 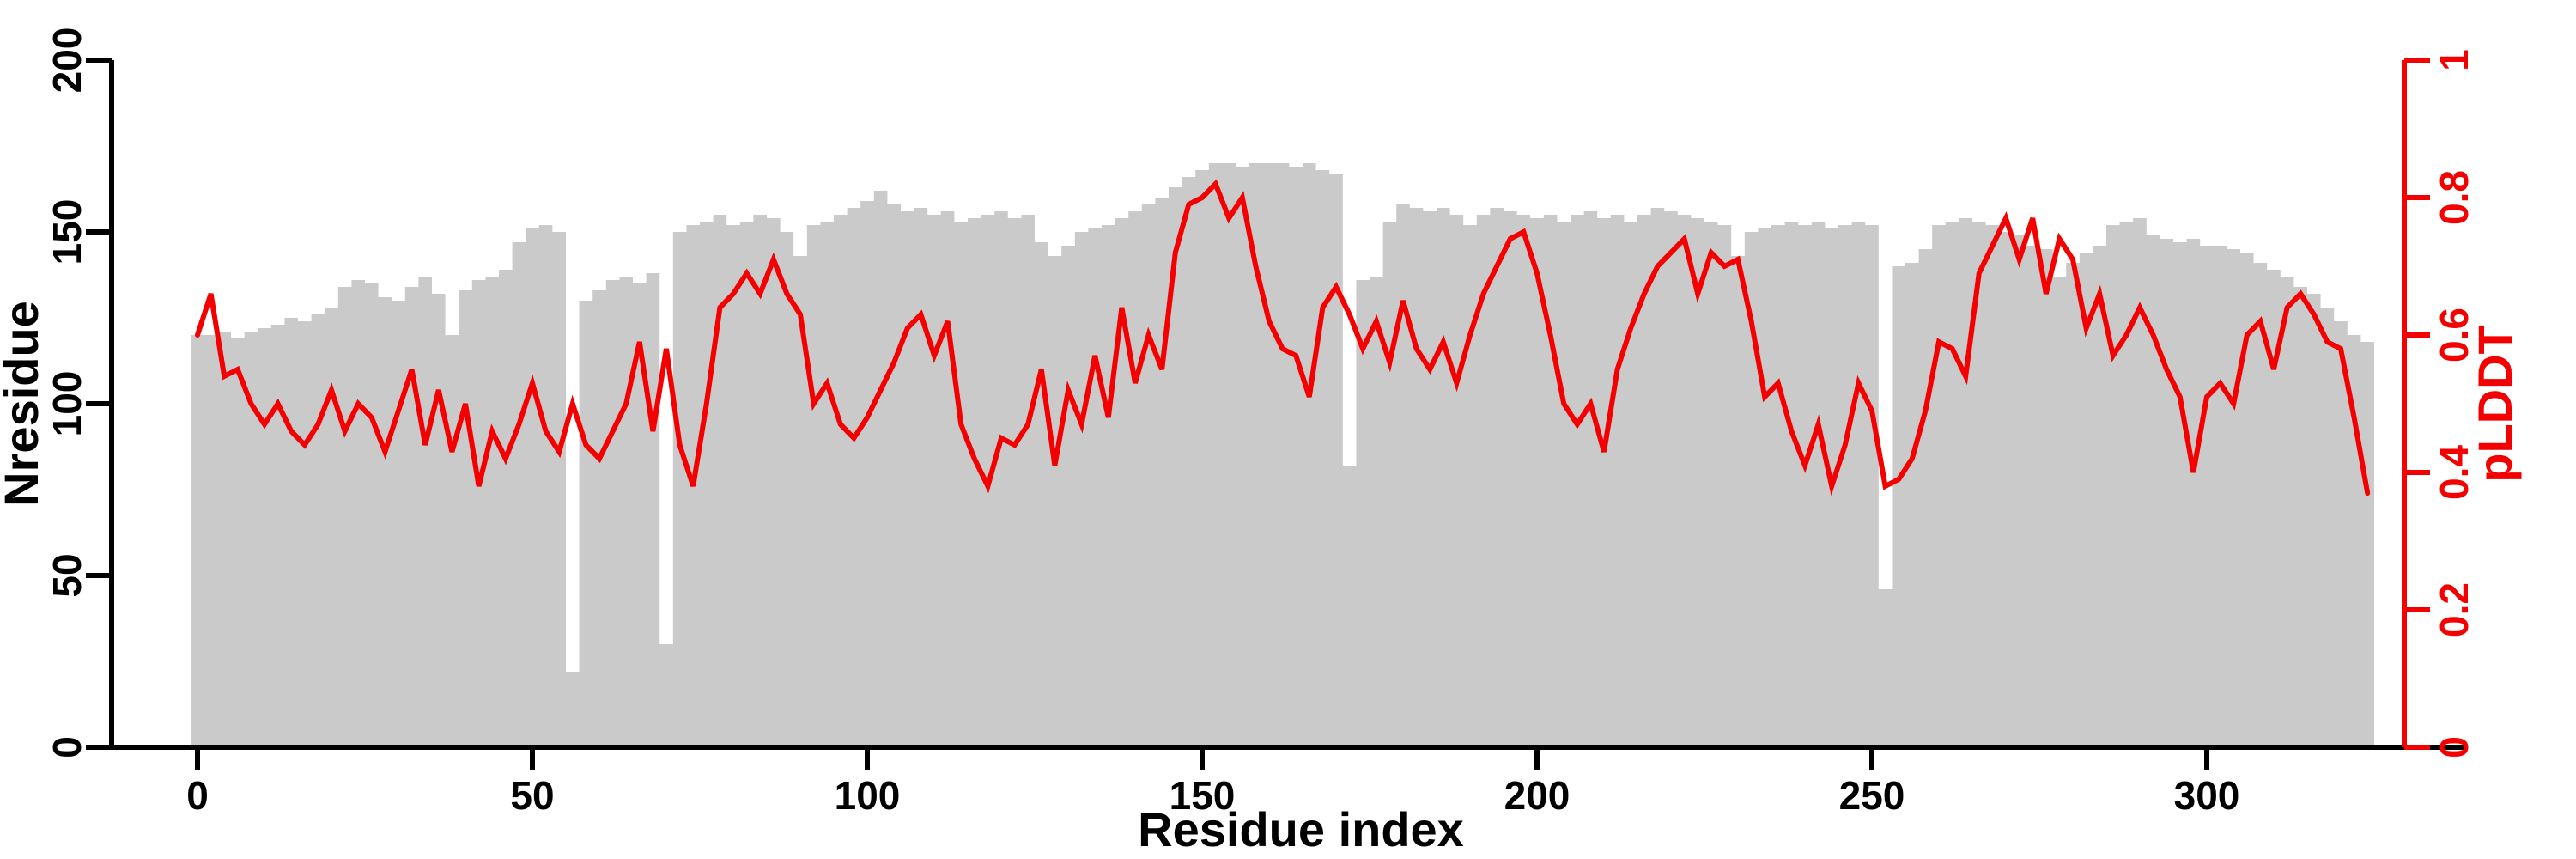 I want to click on x-tick-label: 250, so click(x=1872, y=796).